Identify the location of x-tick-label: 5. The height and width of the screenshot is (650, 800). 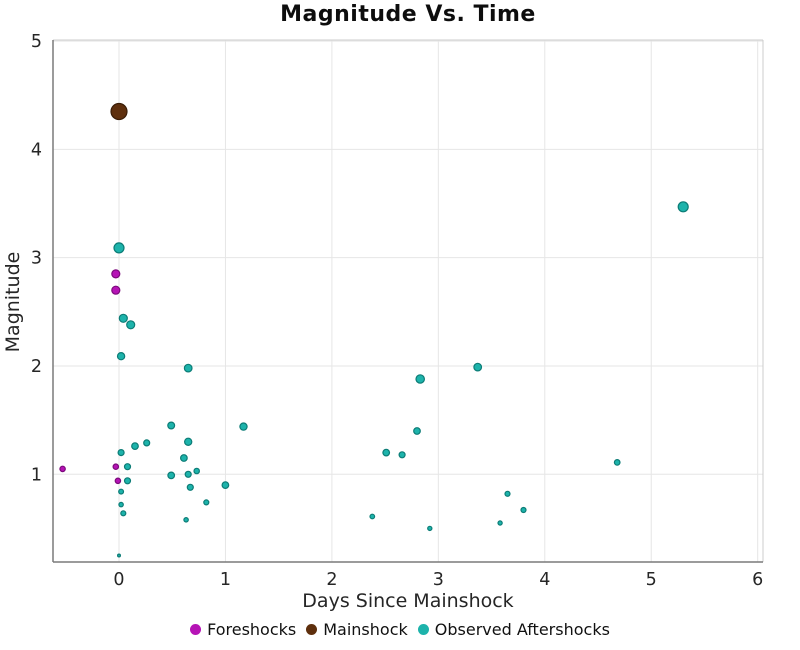
(651, 580).